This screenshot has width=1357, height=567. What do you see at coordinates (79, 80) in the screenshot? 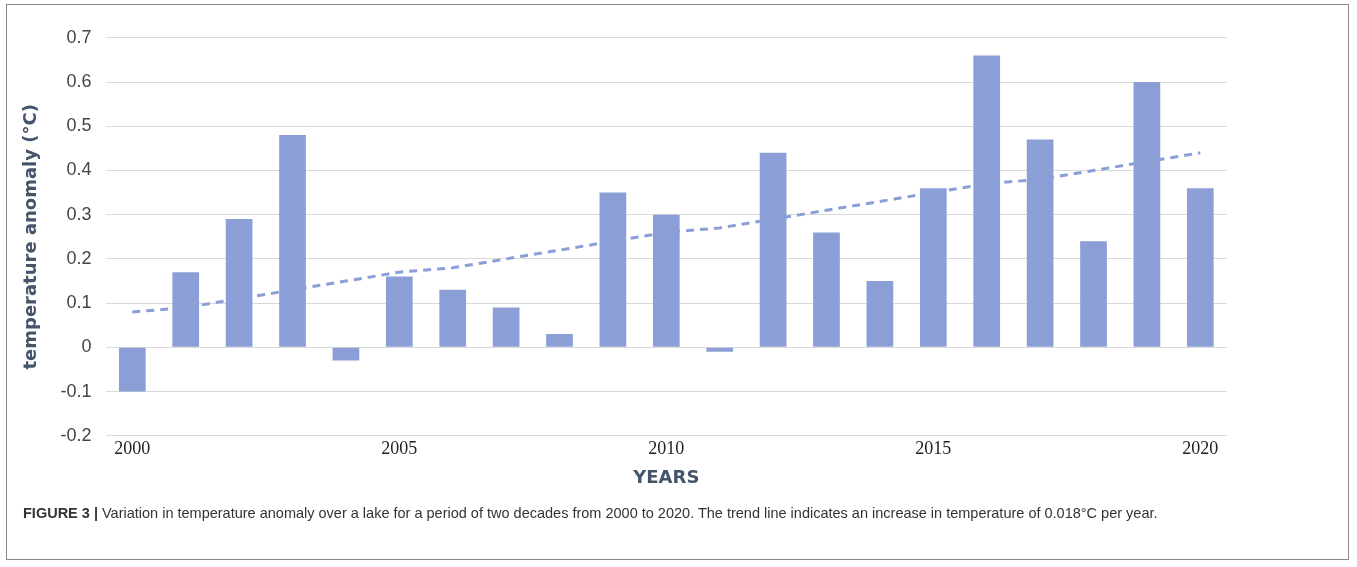
I see `y-tick-label: 0.6` at bounding box center [79, 80].